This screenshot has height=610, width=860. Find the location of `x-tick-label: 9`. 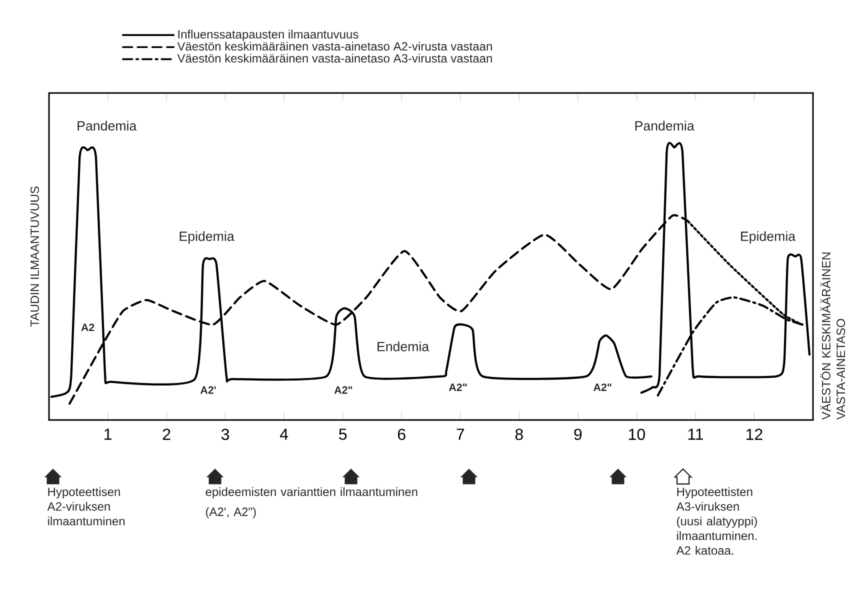

x-tick-label: 9 is located at coordinates (578, 434).